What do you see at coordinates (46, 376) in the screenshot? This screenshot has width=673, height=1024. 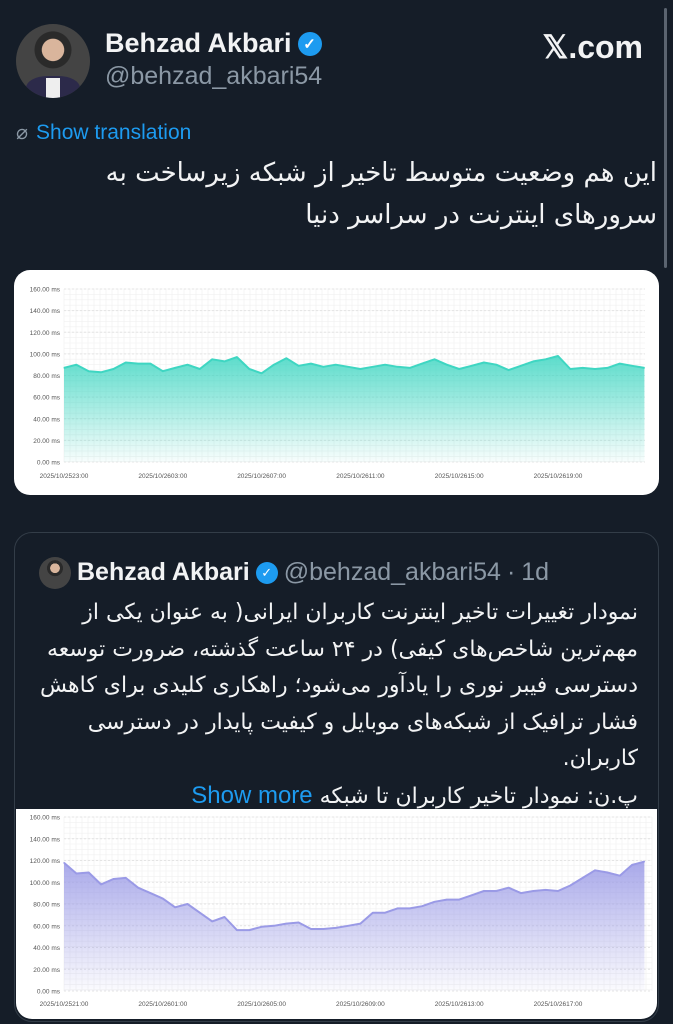 I see `y-tick-label: 80.00 ms` at bounding box center [46, 376].